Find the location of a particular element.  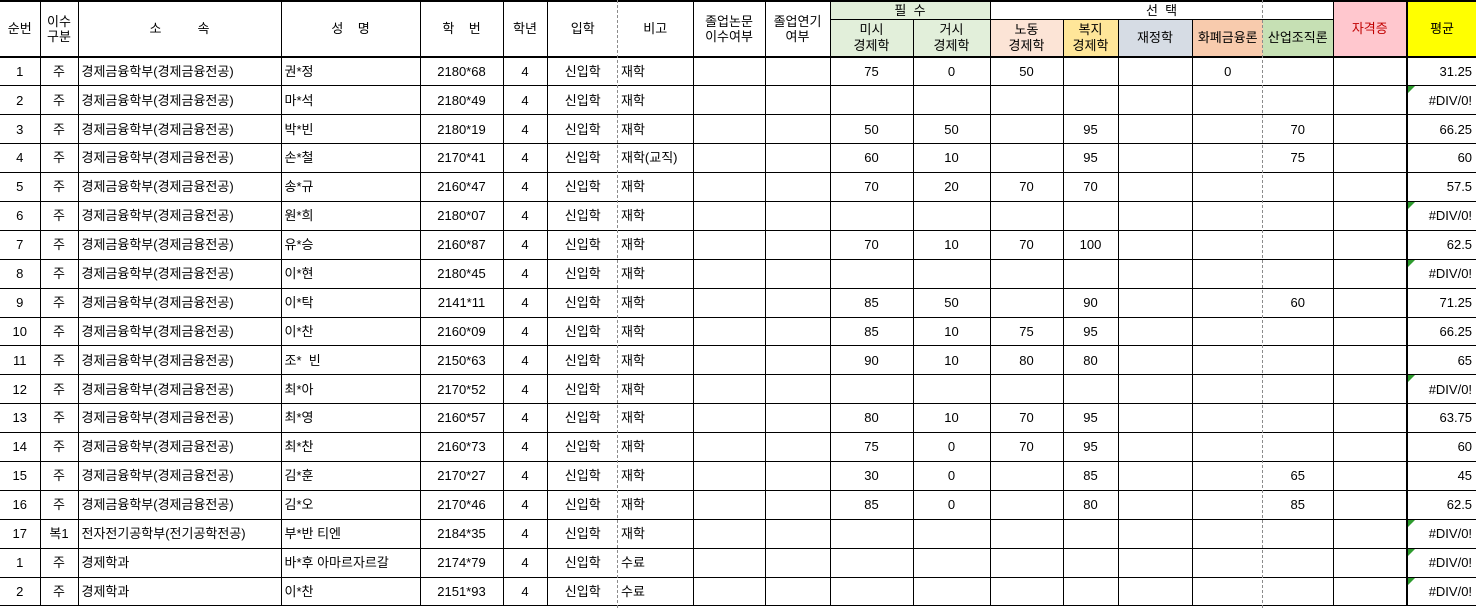

cell-note: 수료 is located at coordinates (656, 562).